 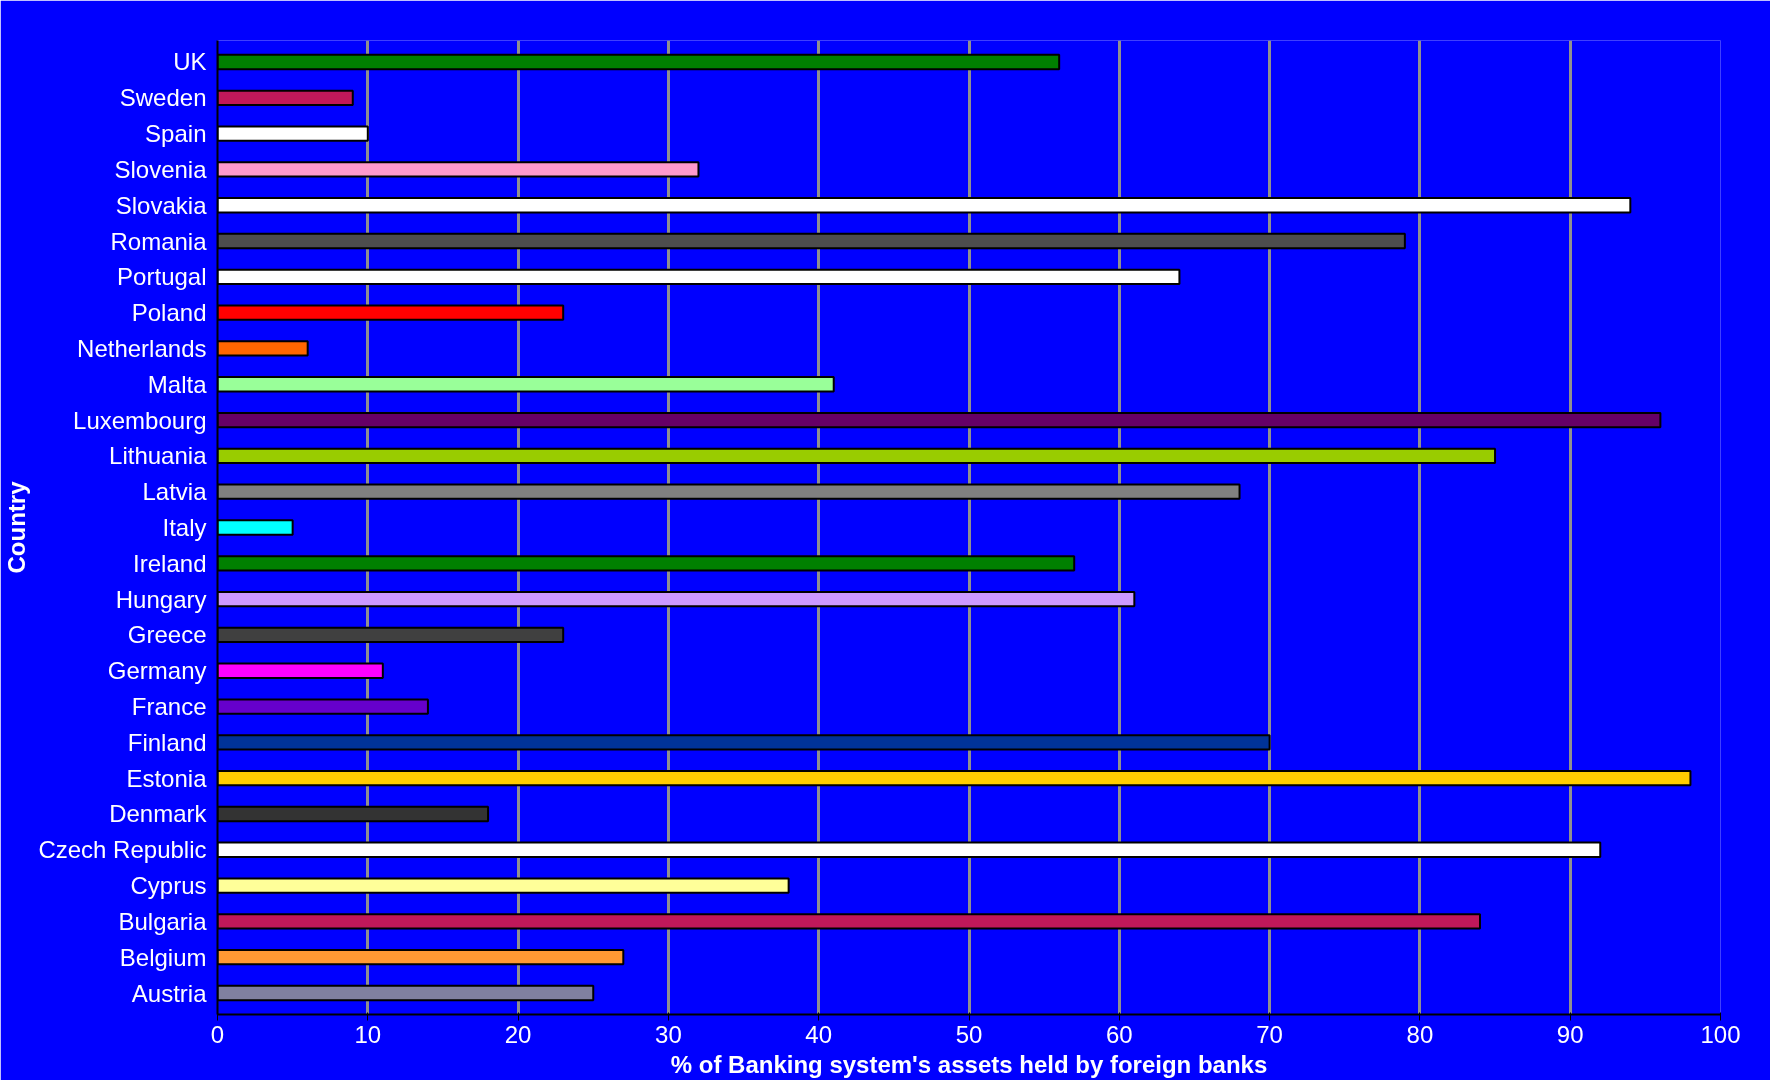 What do you see at coordinates (969, 1064) in the screenshot?
I see `x-axis-title: % of Banking system's assets held by foreign banks` at bounding box center [969, 1064].